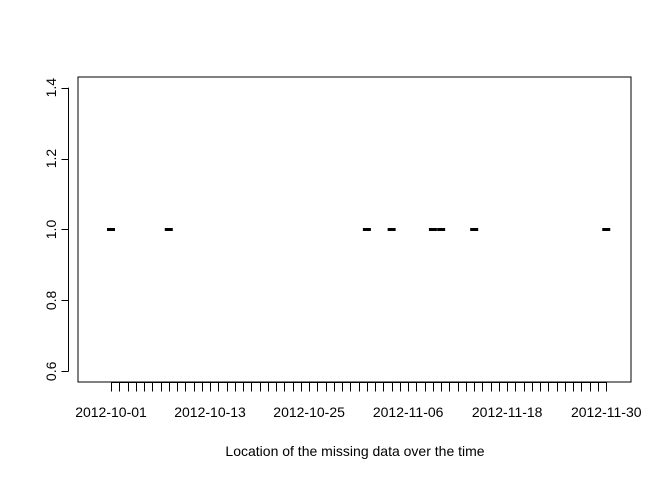 The height and width of the screenshot is (480, 672). What do you see at coordinates (51, 88) in the screenshot?
I see `y-tick-label: 1.4` at bounding box center [51, 88].